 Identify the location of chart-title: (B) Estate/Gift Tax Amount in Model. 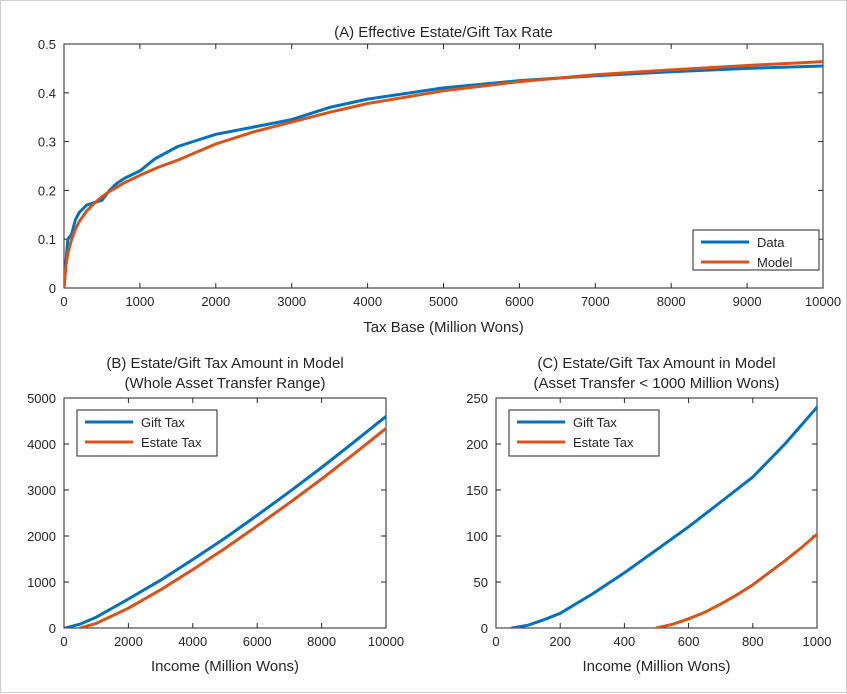
(224, 363).